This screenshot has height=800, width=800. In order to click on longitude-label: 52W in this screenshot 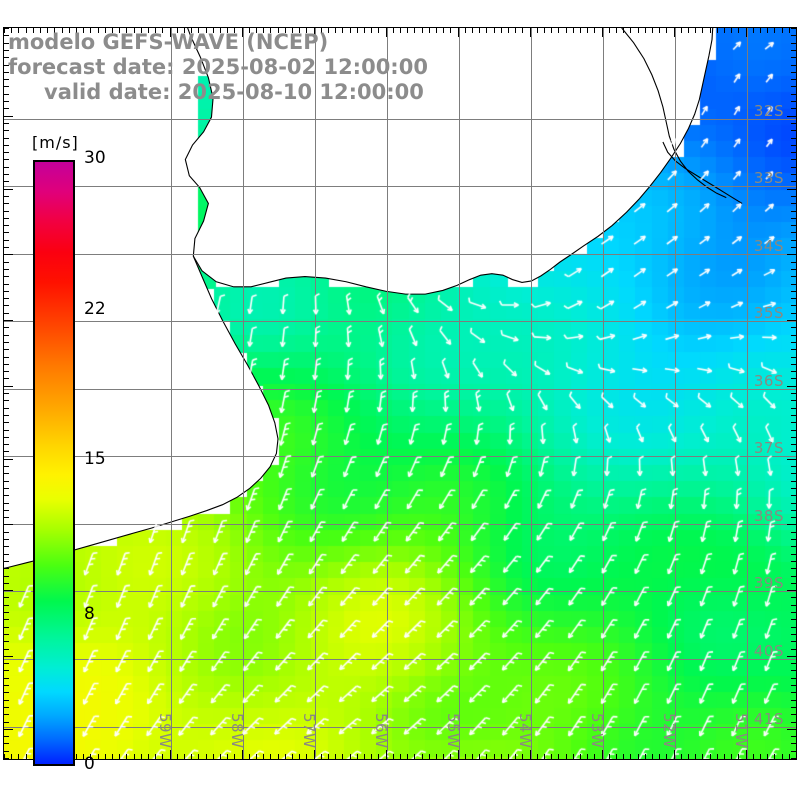, I will do `click(669, 731)`.